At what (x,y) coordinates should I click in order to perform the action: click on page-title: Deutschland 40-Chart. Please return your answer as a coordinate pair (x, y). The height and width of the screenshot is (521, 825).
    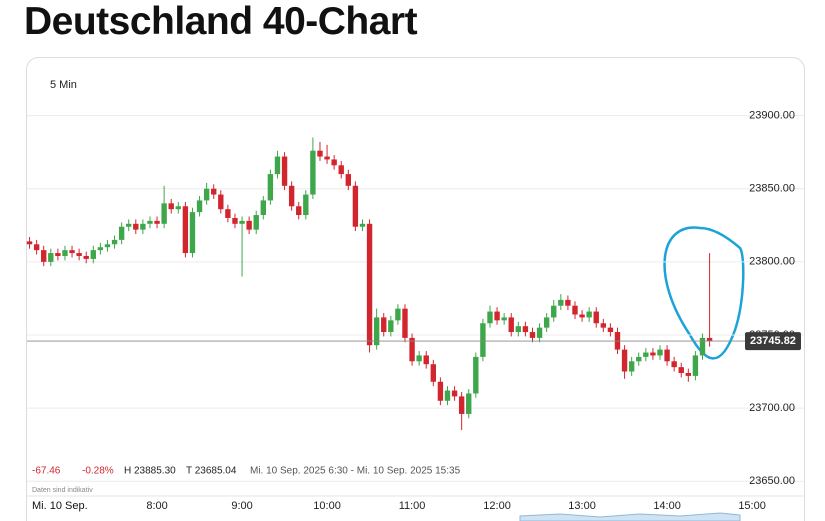
    Looking at the image, I should click on (221, 21).